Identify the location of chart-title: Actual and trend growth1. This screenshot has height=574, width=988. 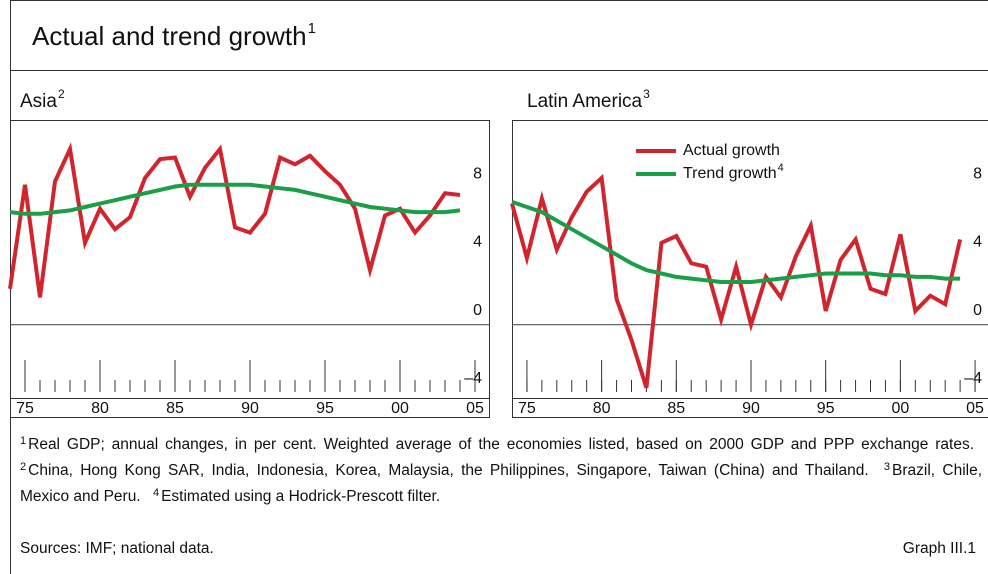
(174, 35).